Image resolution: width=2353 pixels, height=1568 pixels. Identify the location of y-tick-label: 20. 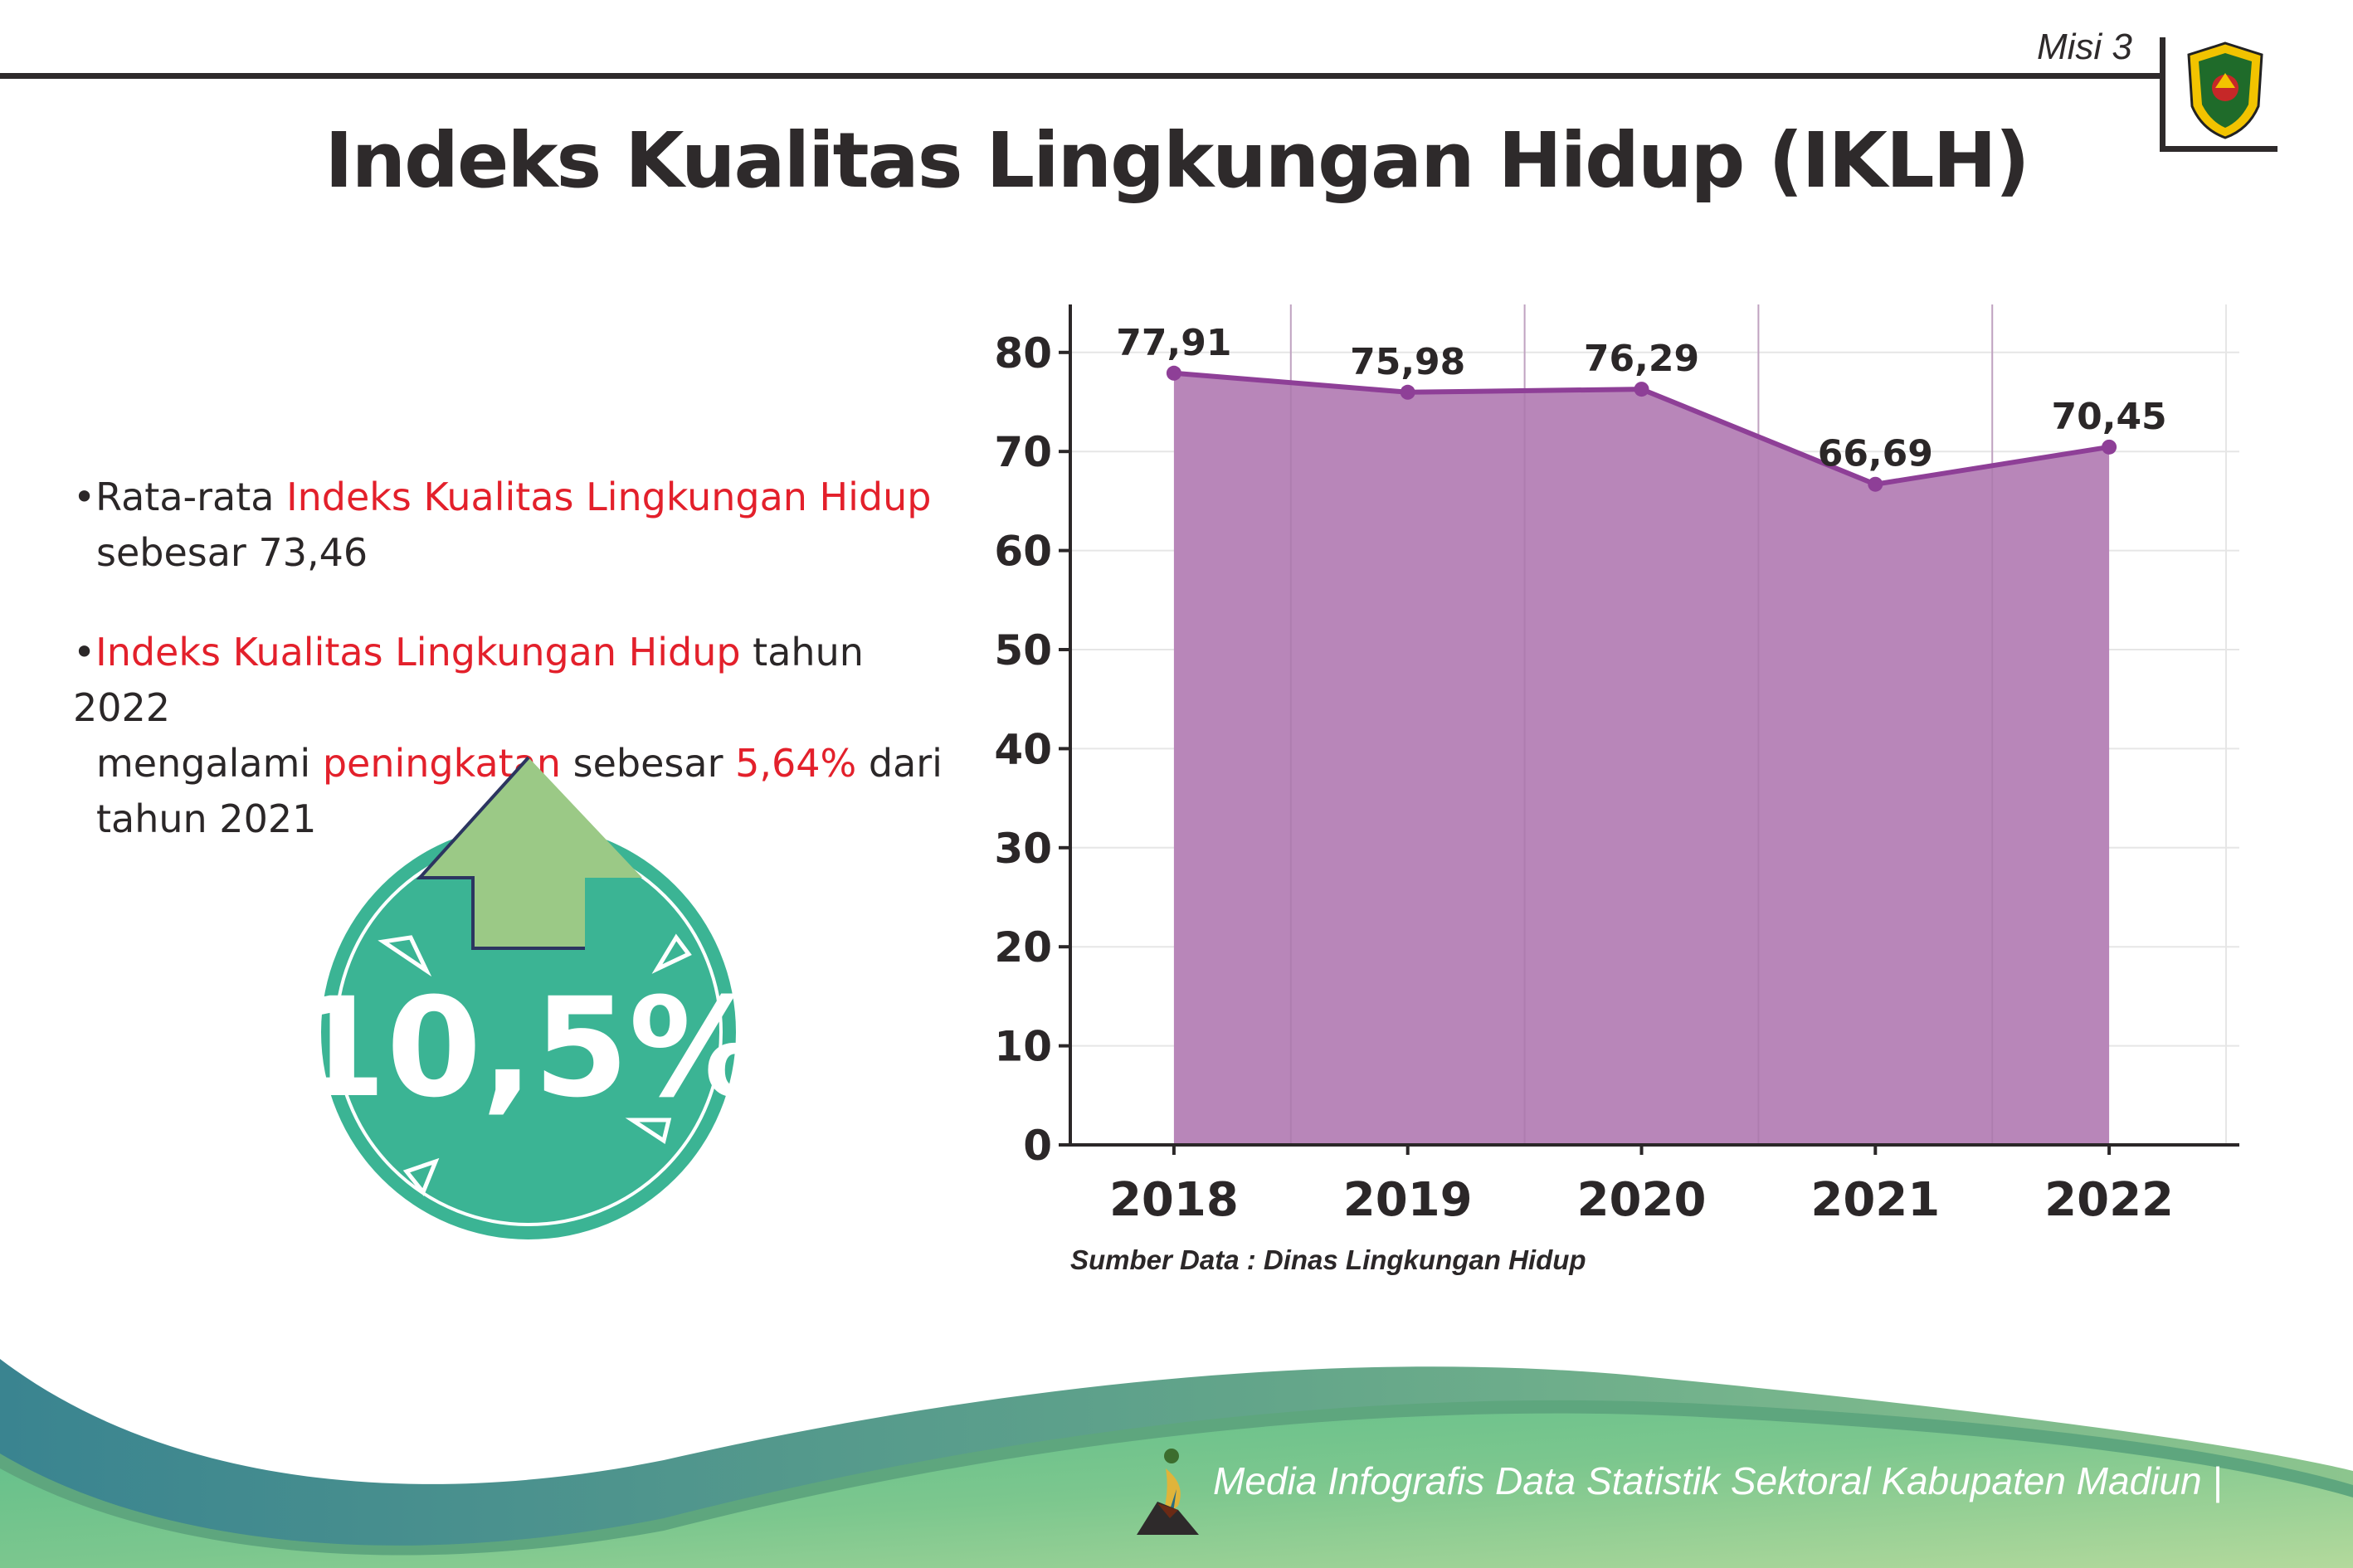
(1023, 947).